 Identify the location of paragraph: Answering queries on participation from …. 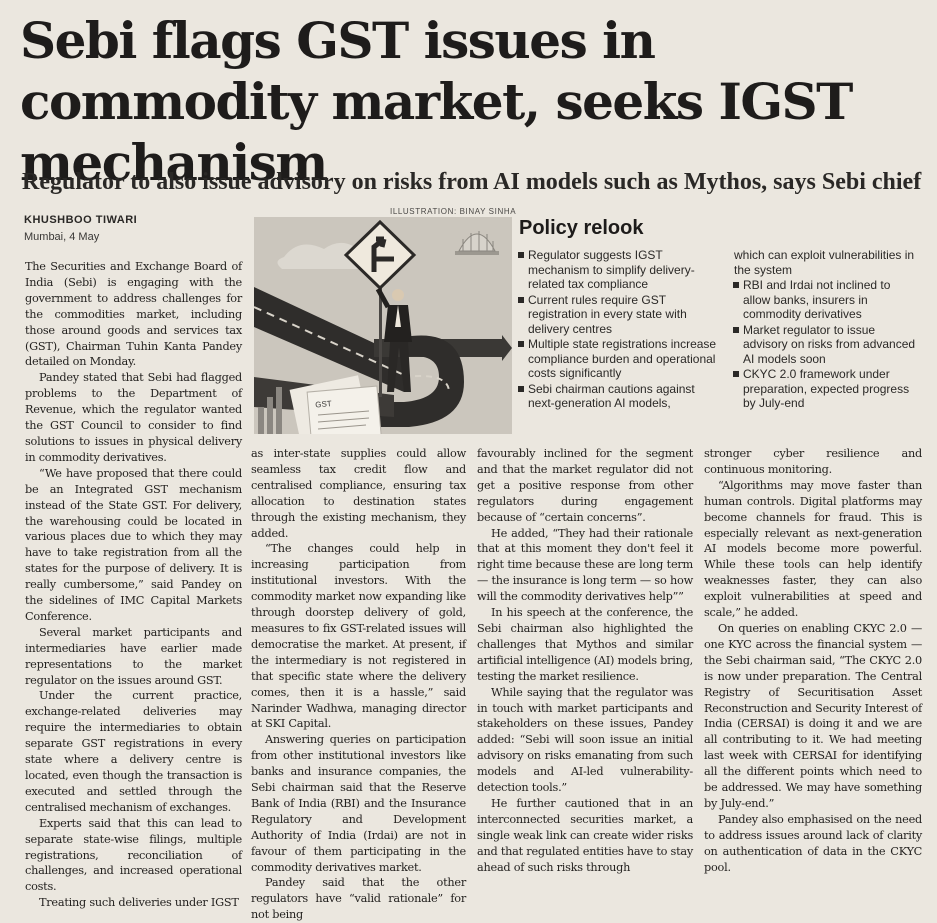
(358, 803).